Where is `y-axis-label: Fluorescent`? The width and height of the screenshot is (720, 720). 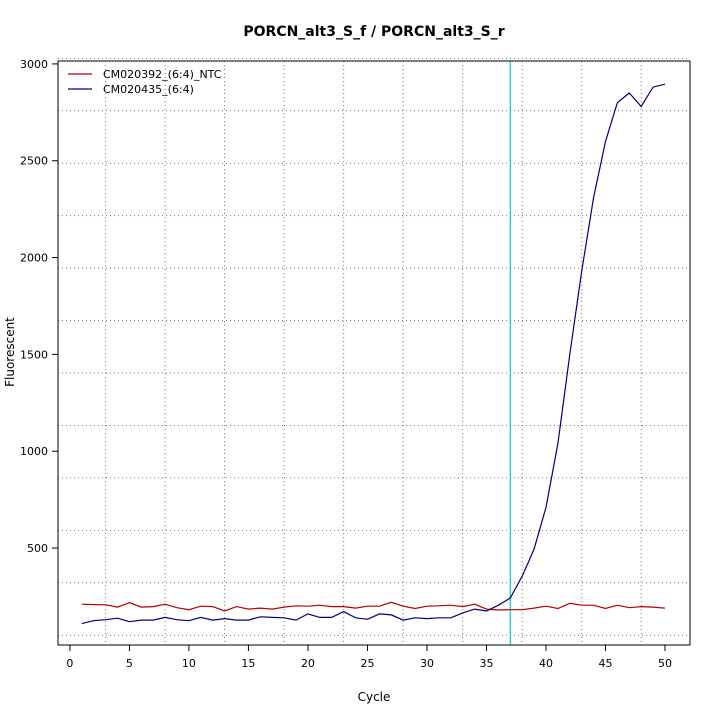
y-axis-label: Fluorescent is located at coordinates (10, 352).